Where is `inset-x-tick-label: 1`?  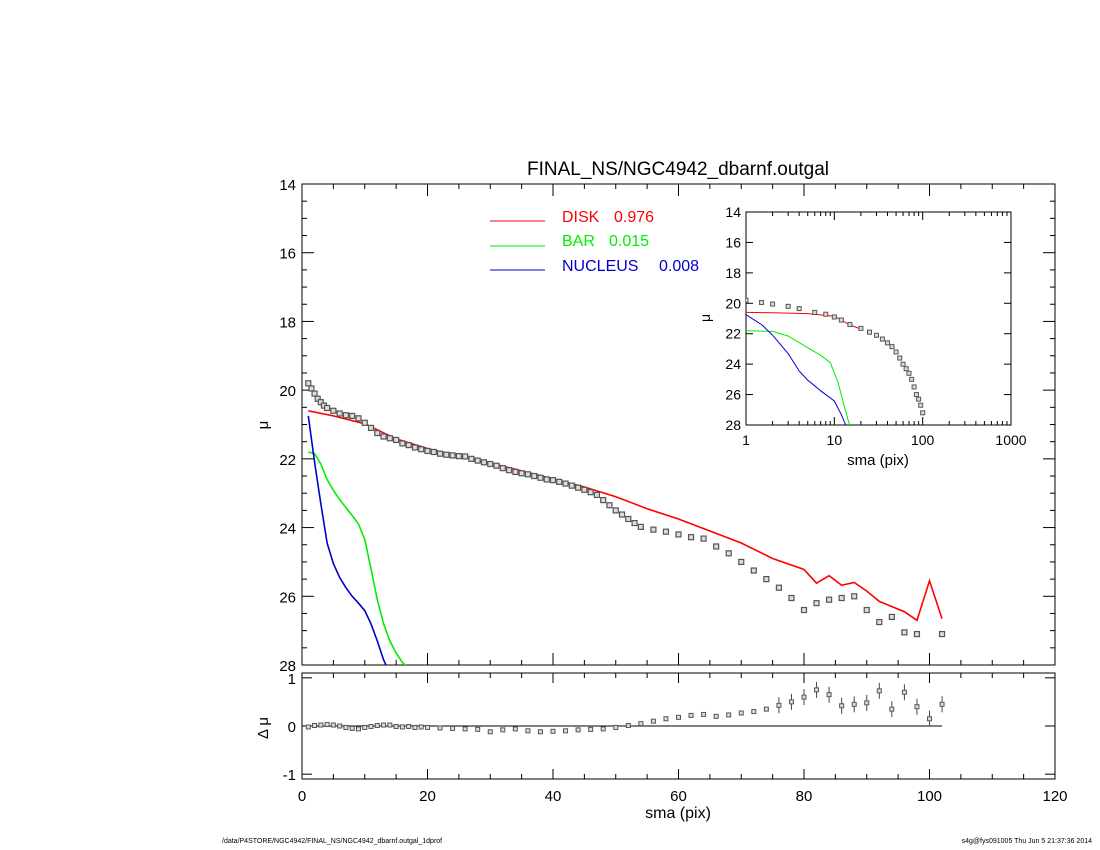 inset-x-tick-label: 1 is located at coordinates (746, 440).